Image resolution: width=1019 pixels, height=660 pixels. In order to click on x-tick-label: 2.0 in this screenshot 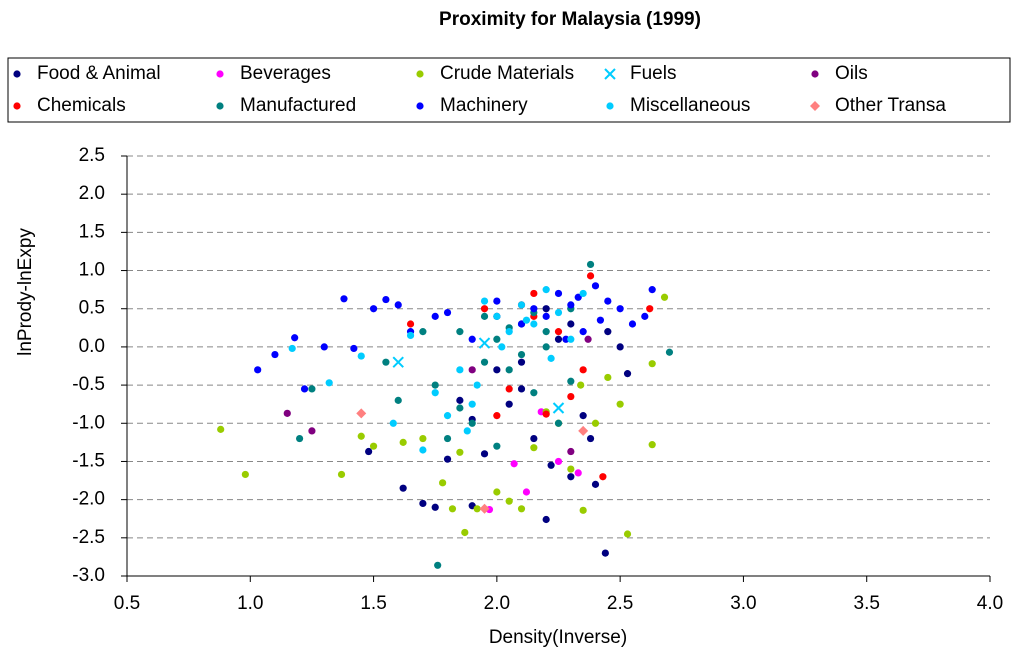, I will do `click(497, 603)`.